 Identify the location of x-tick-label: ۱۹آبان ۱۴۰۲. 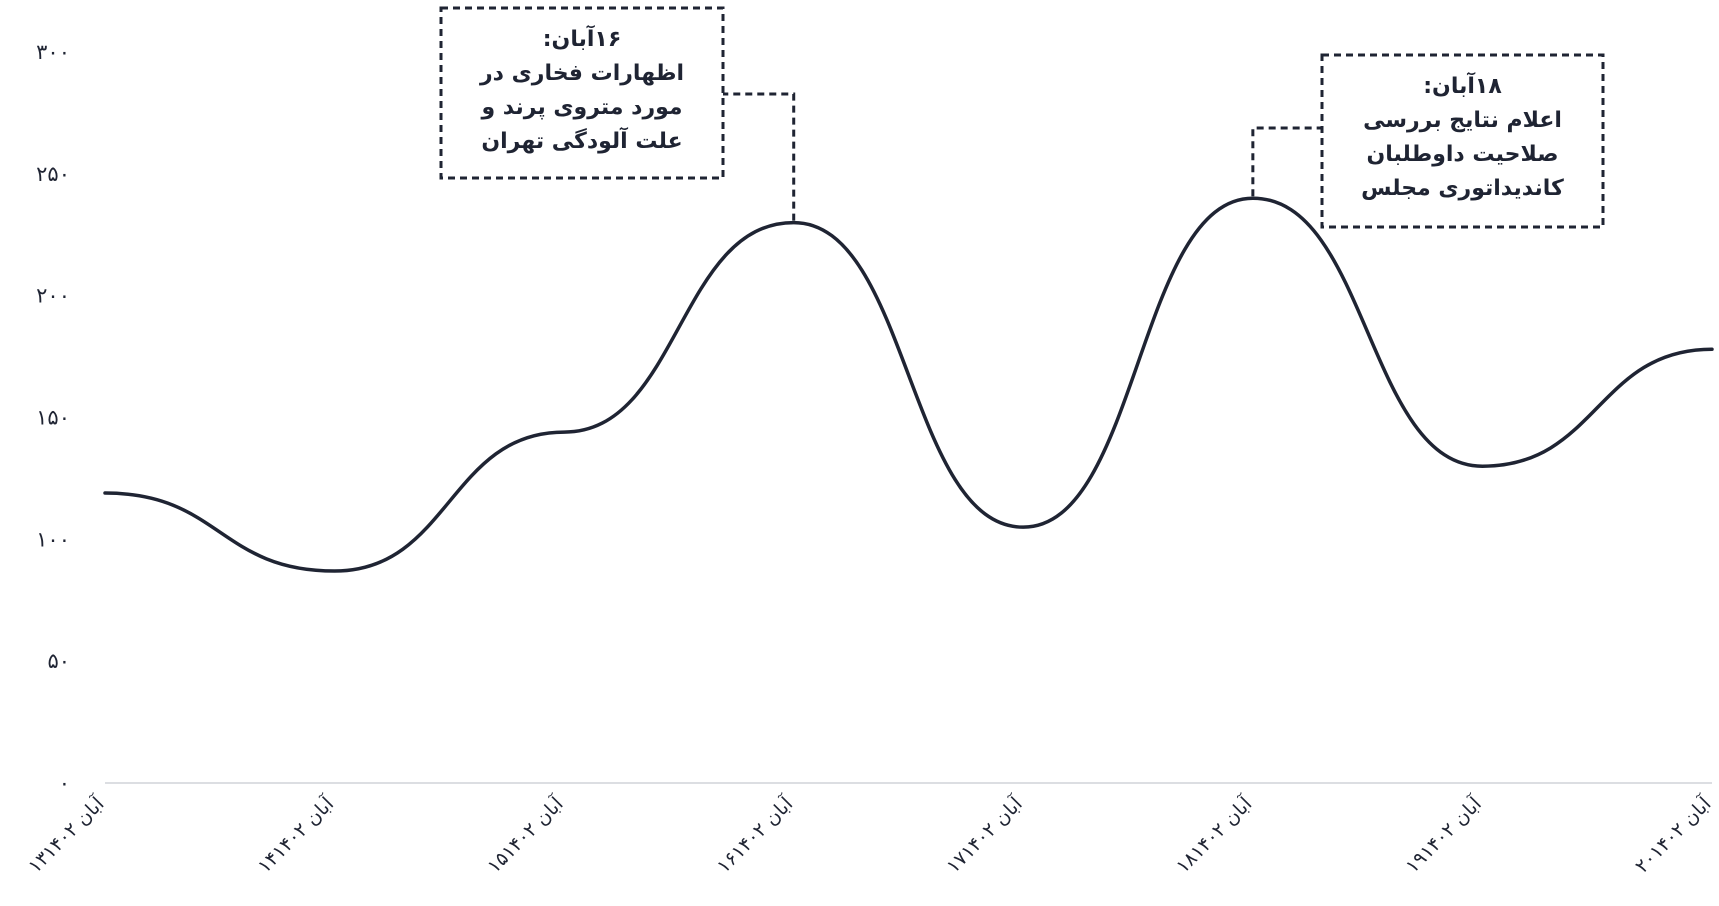
(1443, 834).